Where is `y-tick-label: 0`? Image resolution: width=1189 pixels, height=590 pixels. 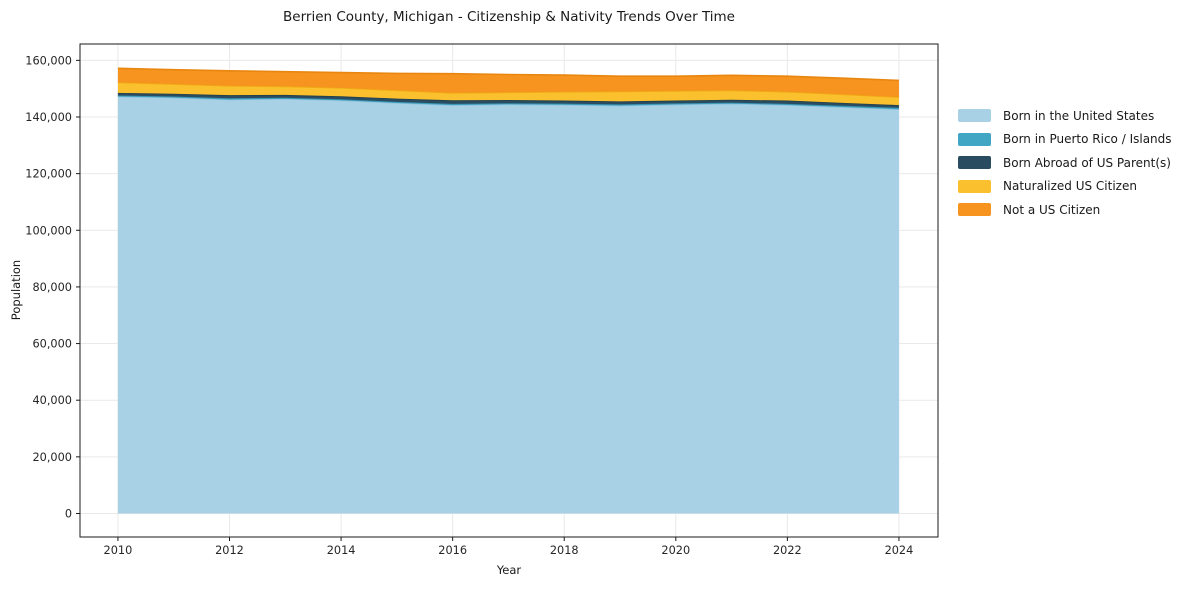
y-tick-label: 0 is located at coordinates (68, 513).